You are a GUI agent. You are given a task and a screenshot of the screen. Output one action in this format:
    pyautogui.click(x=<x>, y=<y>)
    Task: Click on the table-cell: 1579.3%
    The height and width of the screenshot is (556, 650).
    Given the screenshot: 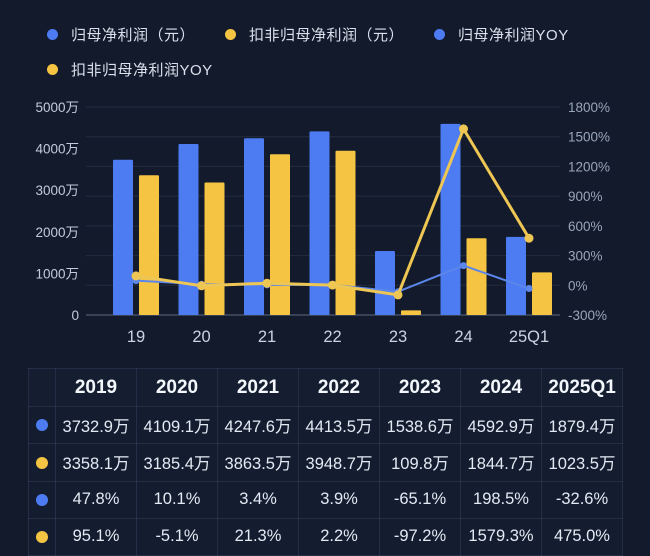 What is the action you would take?
    pyautogui.click(x=501, y=536)
    